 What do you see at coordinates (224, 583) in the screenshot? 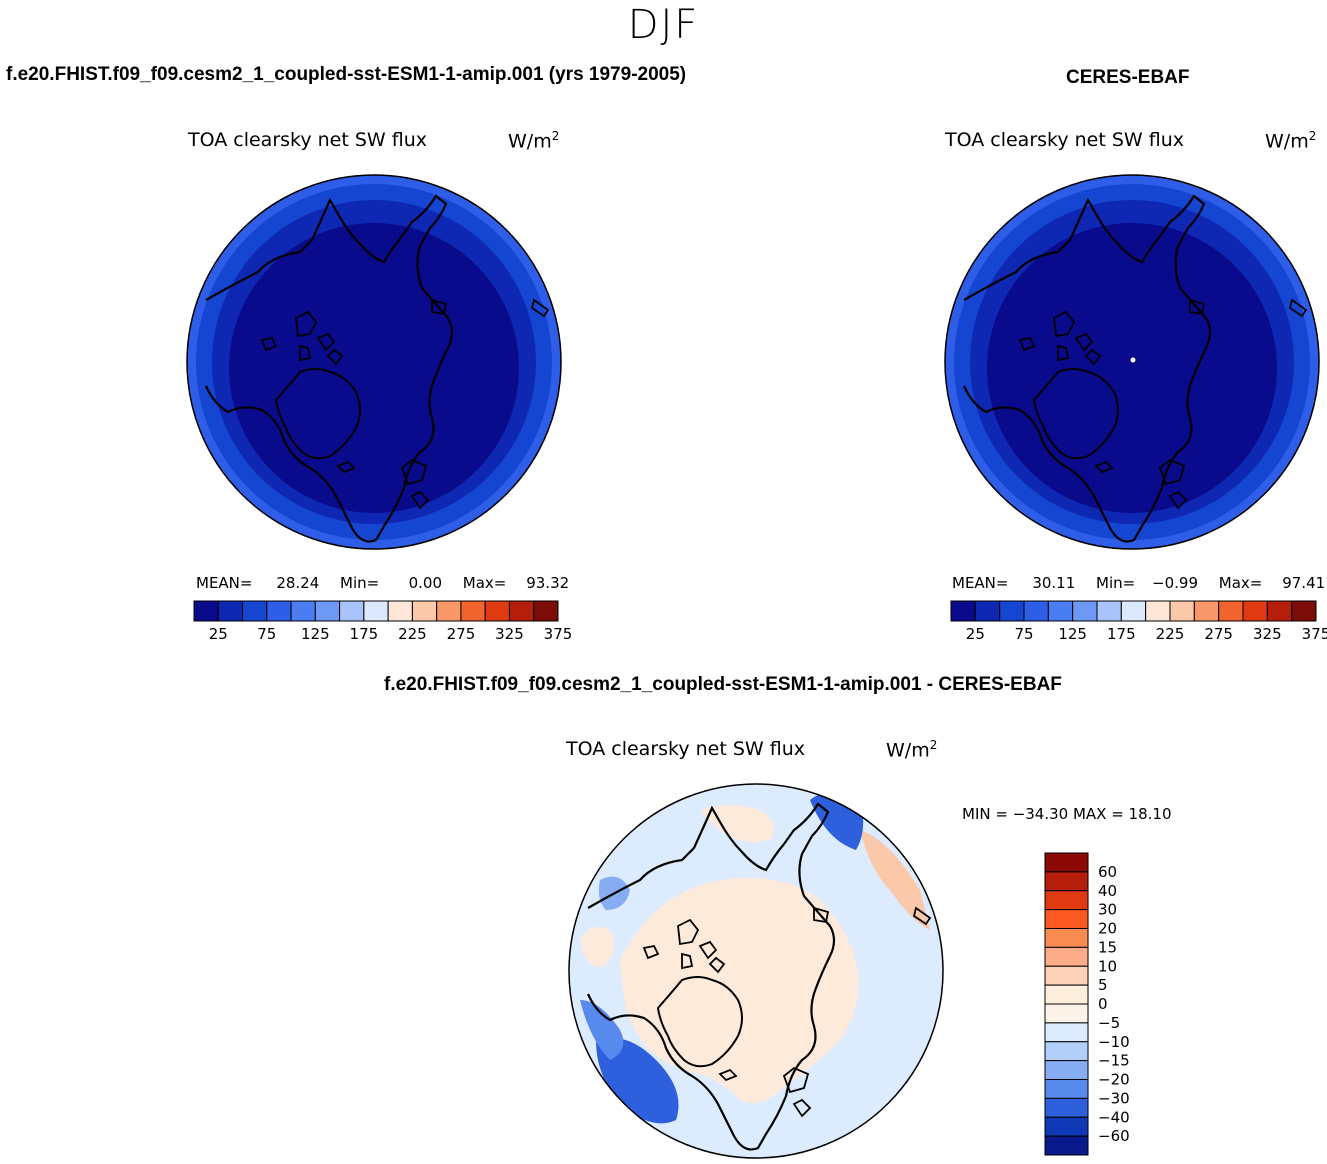
I see `panel-1-mean-label: MEAN=` at bounding box center [224, 583].